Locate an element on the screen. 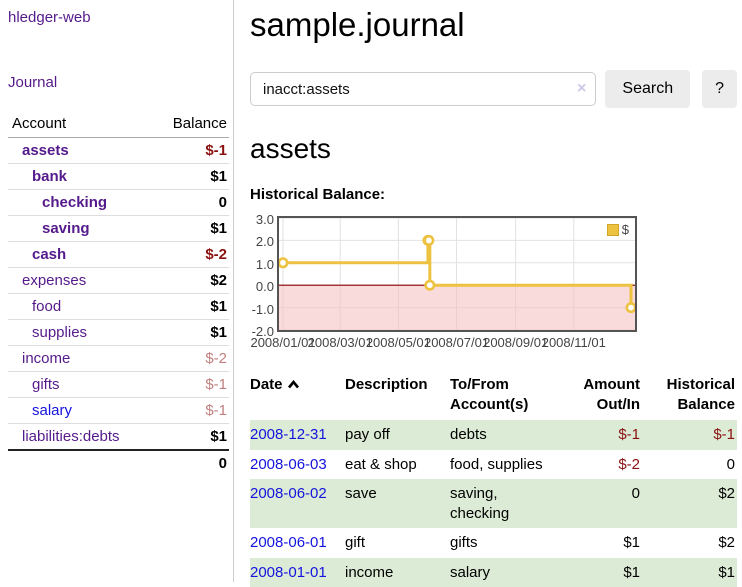 This screenshot has width=742, height=587. transaction-accounts: food, supplies is located at coordinates (505, 465).